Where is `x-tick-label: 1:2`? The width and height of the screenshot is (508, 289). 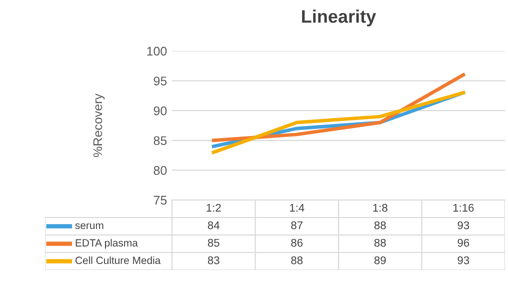 x-tick-label: 1:2 is located at coordinates (213, 208).